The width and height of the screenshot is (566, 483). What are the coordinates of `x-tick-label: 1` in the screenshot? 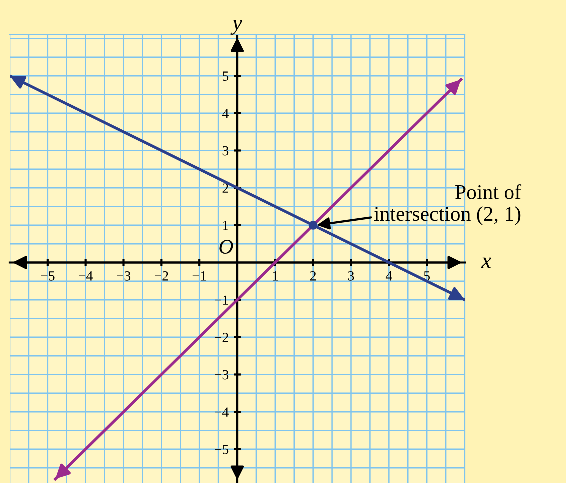 It's located at (275, 276).